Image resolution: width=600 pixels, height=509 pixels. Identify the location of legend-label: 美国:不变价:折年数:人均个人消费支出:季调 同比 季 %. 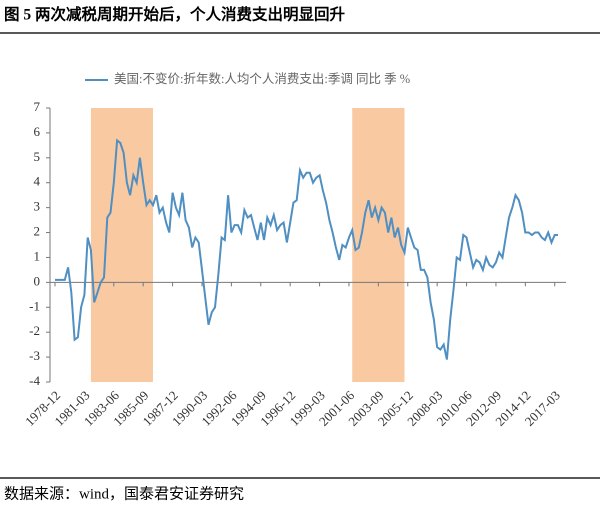
(262, 78).